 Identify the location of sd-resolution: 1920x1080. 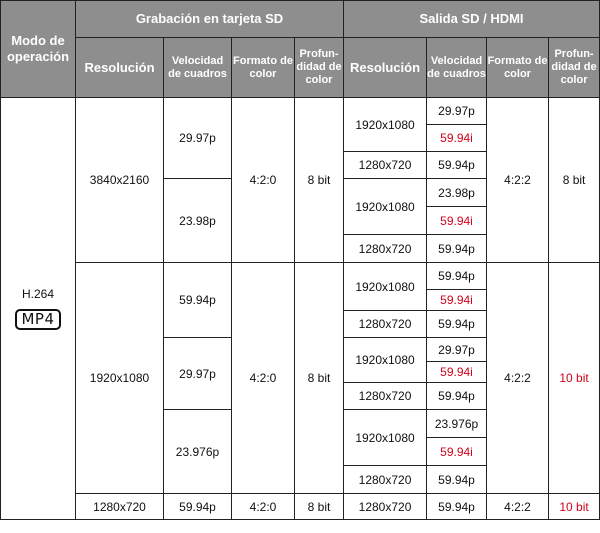
(119, 378).